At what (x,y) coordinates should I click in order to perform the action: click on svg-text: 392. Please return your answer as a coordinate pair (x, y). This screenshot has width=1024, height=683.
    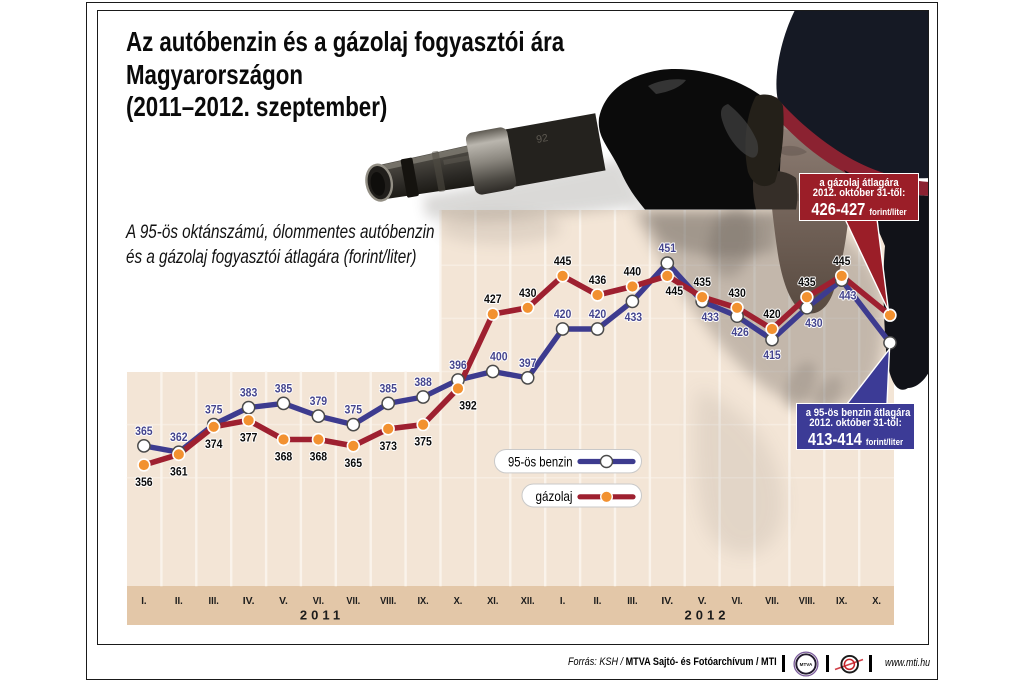
    Looking at the image, I should click on (468, 406).